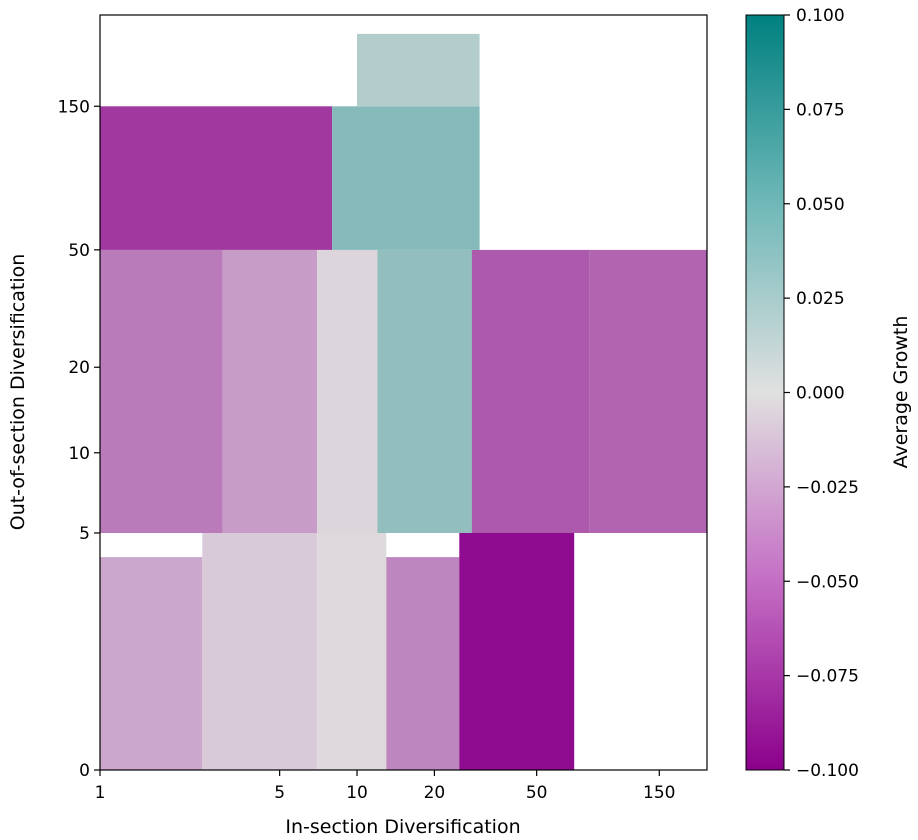 This screenshot has height=840, width=918. What do you see at coordinates (18, 392) in the screenshot?
I see `y-axis-label: Out-of-section Diversification` at bounding box center [18, 392].